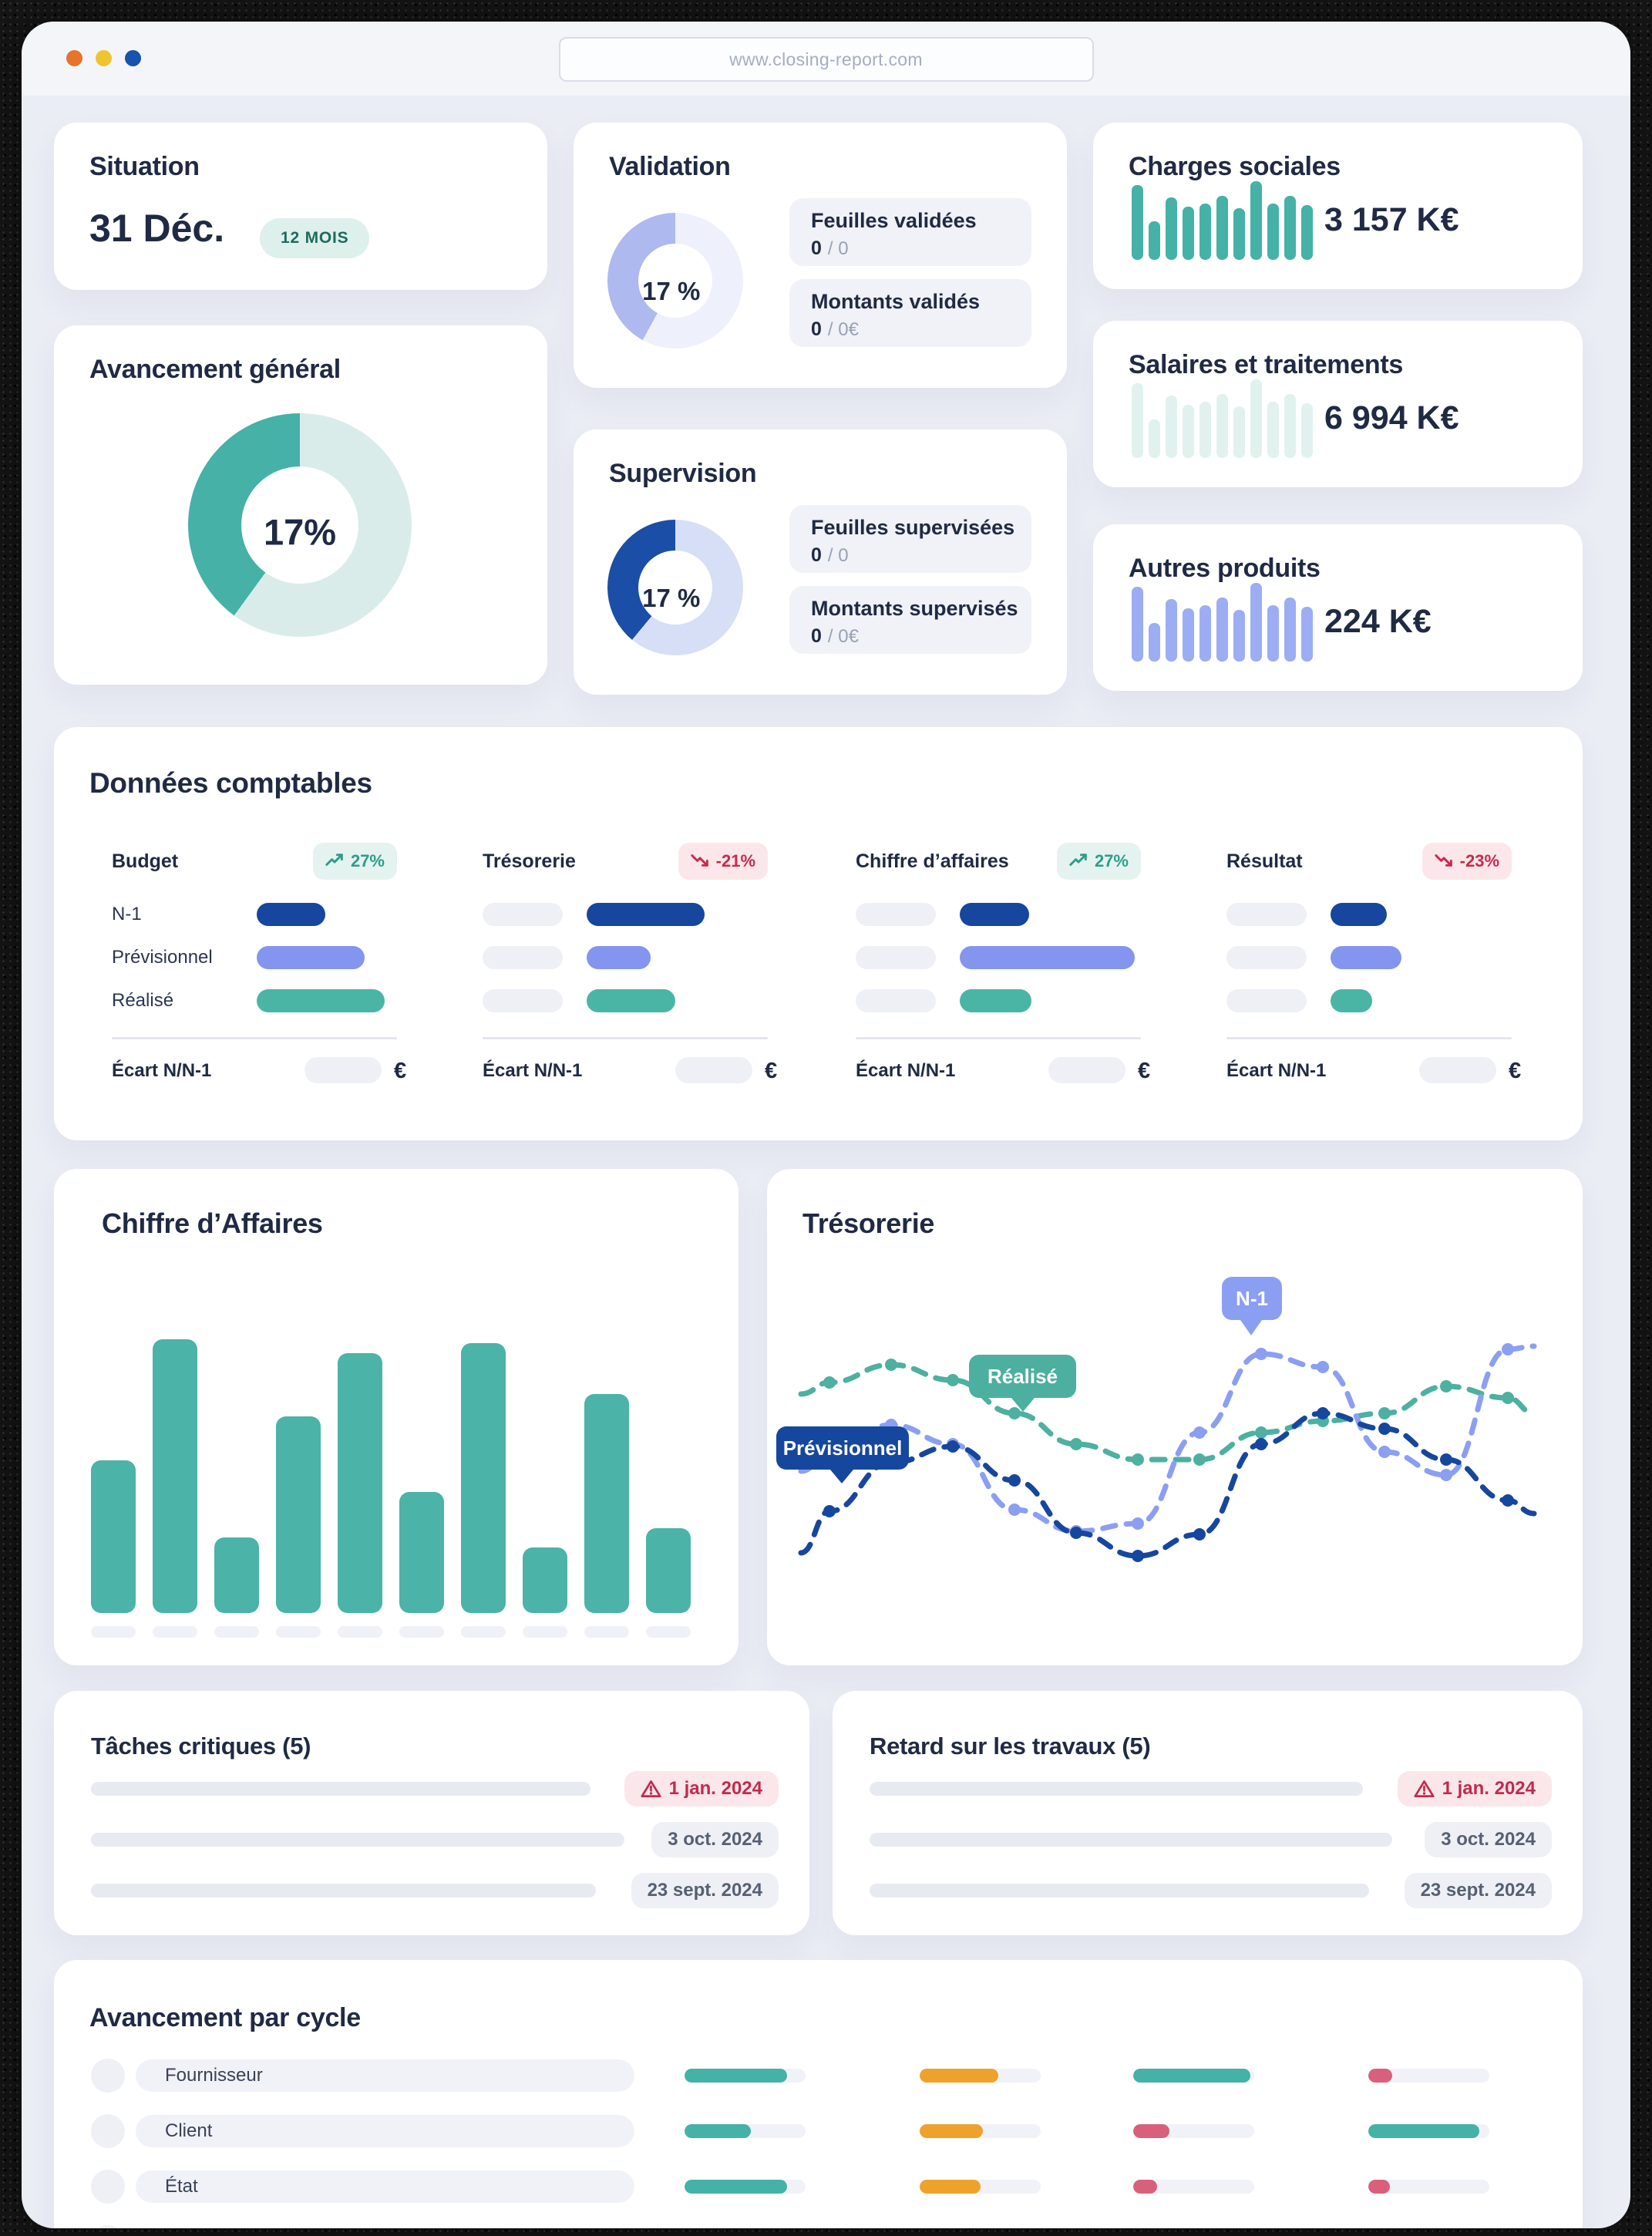 This screenshot has height=2236, width=1652. Describe the element at coordinates (300, 532) in the screenshot. I see `donut-percent-label: 17%` at that location.